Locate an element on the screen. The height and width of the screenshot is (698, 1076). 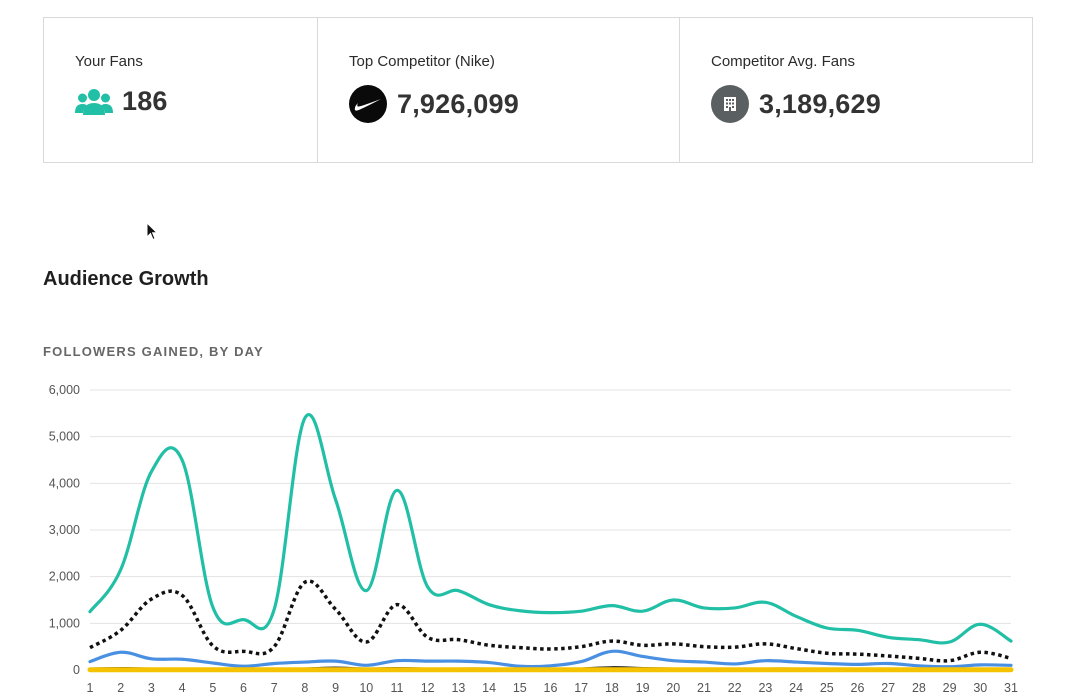
x-tick-label: 22 is located at coordinates (735, 688).